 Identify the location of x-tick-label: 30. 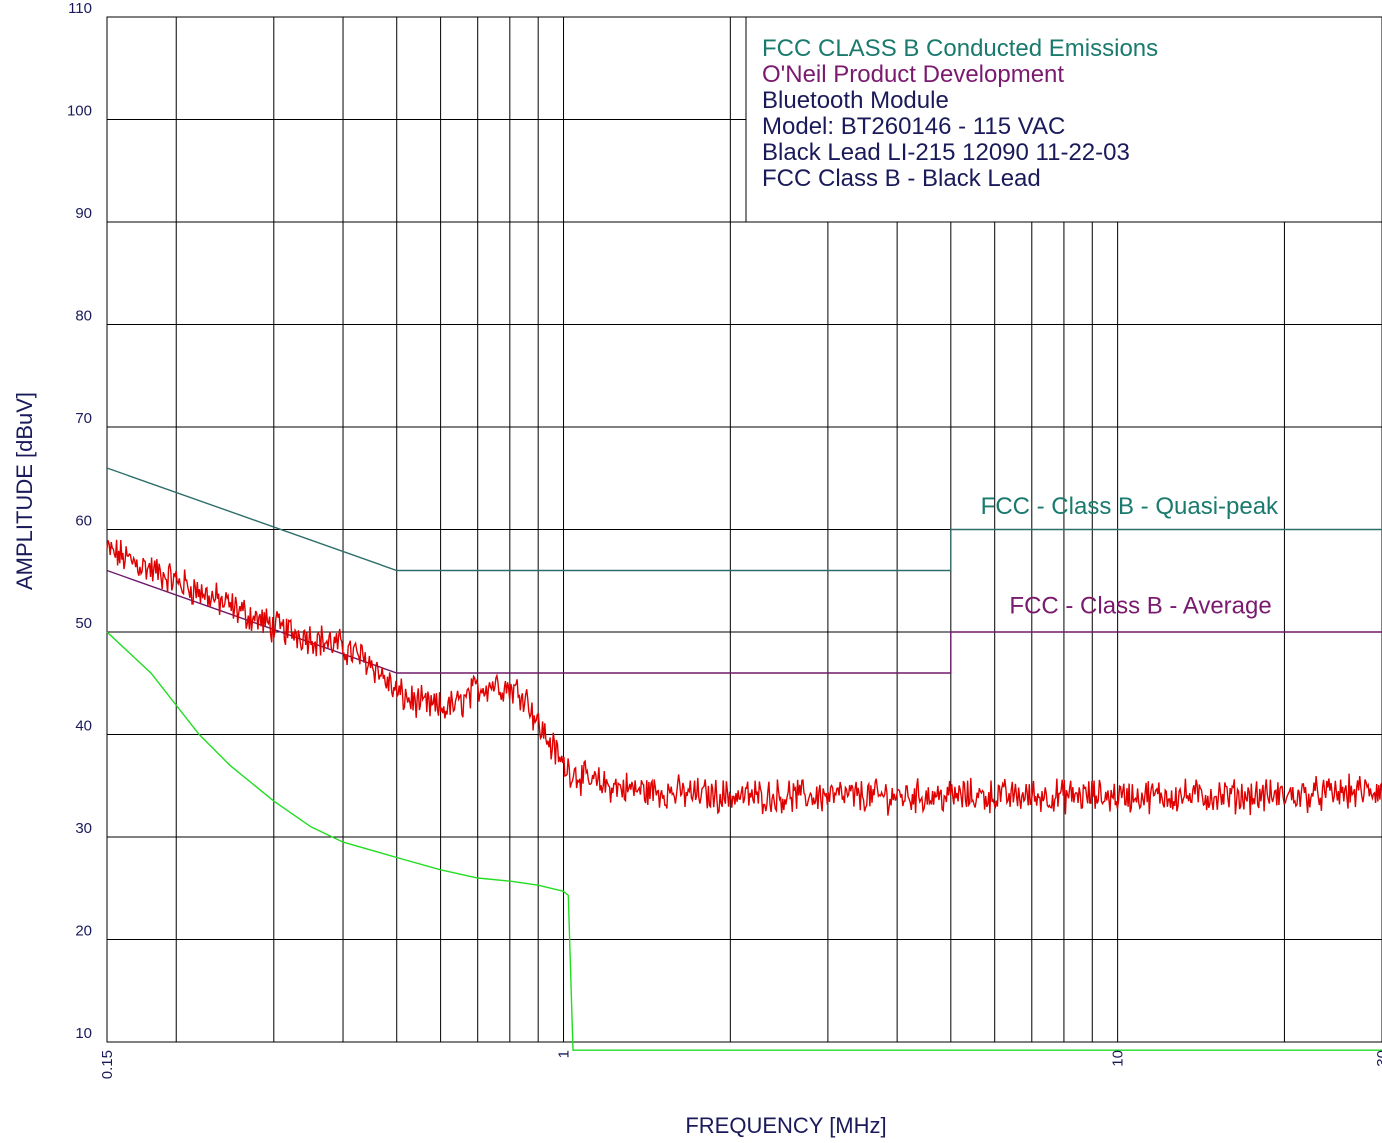
(1378, 1058).